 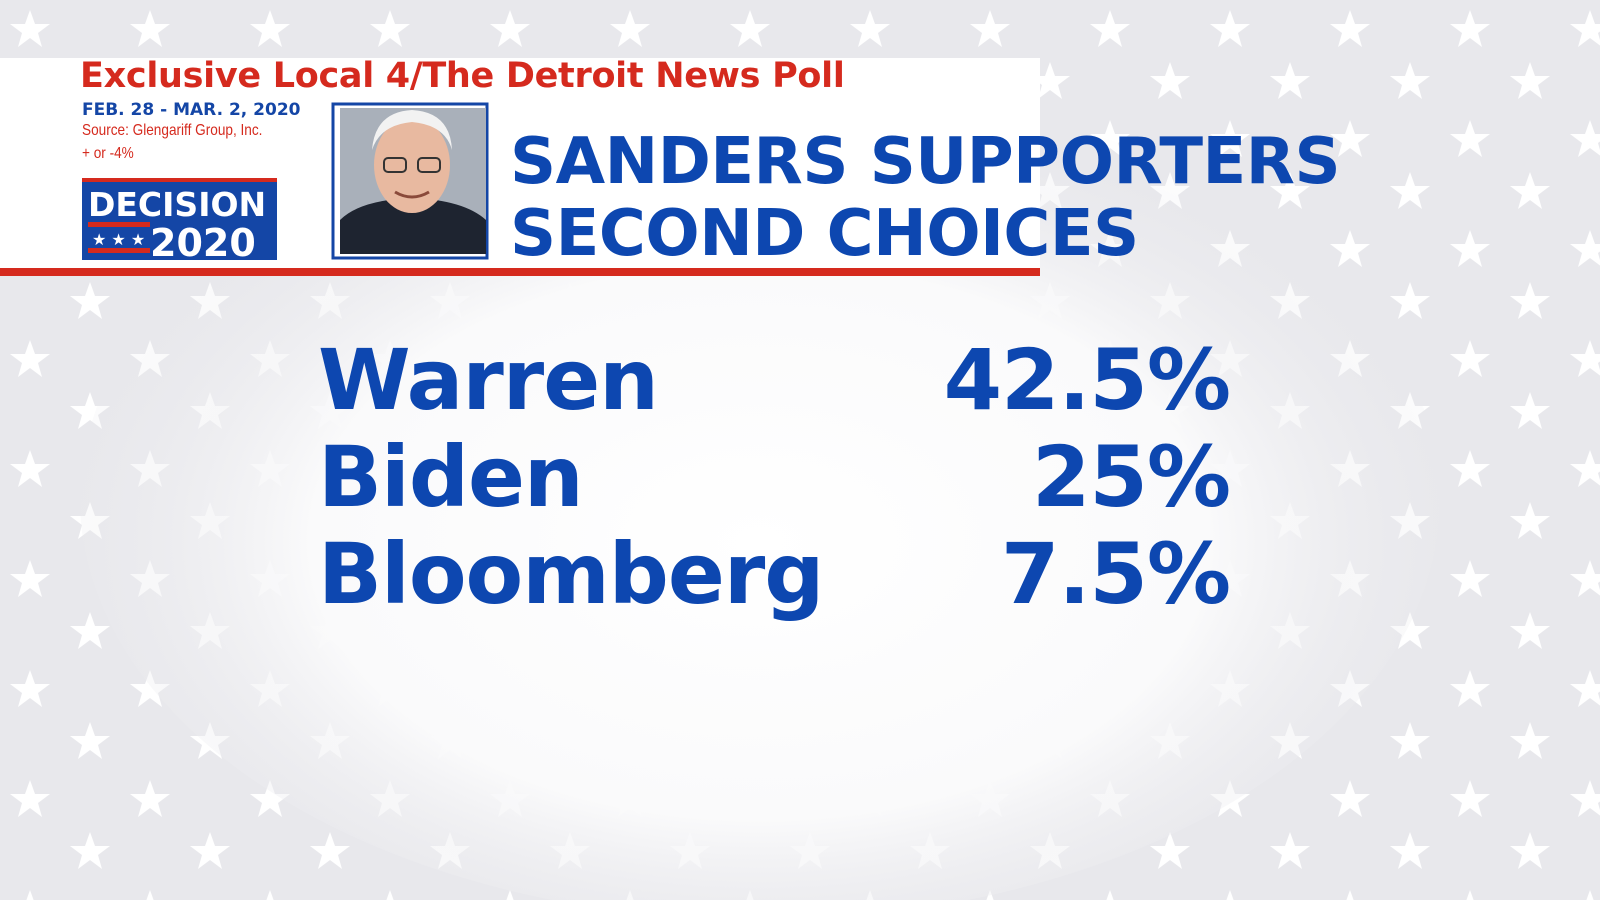 What do you see at coordinates (824, 234) in the screenshot?
I see `headline: SECOND CHOICES` at bounding box center [824, 234].